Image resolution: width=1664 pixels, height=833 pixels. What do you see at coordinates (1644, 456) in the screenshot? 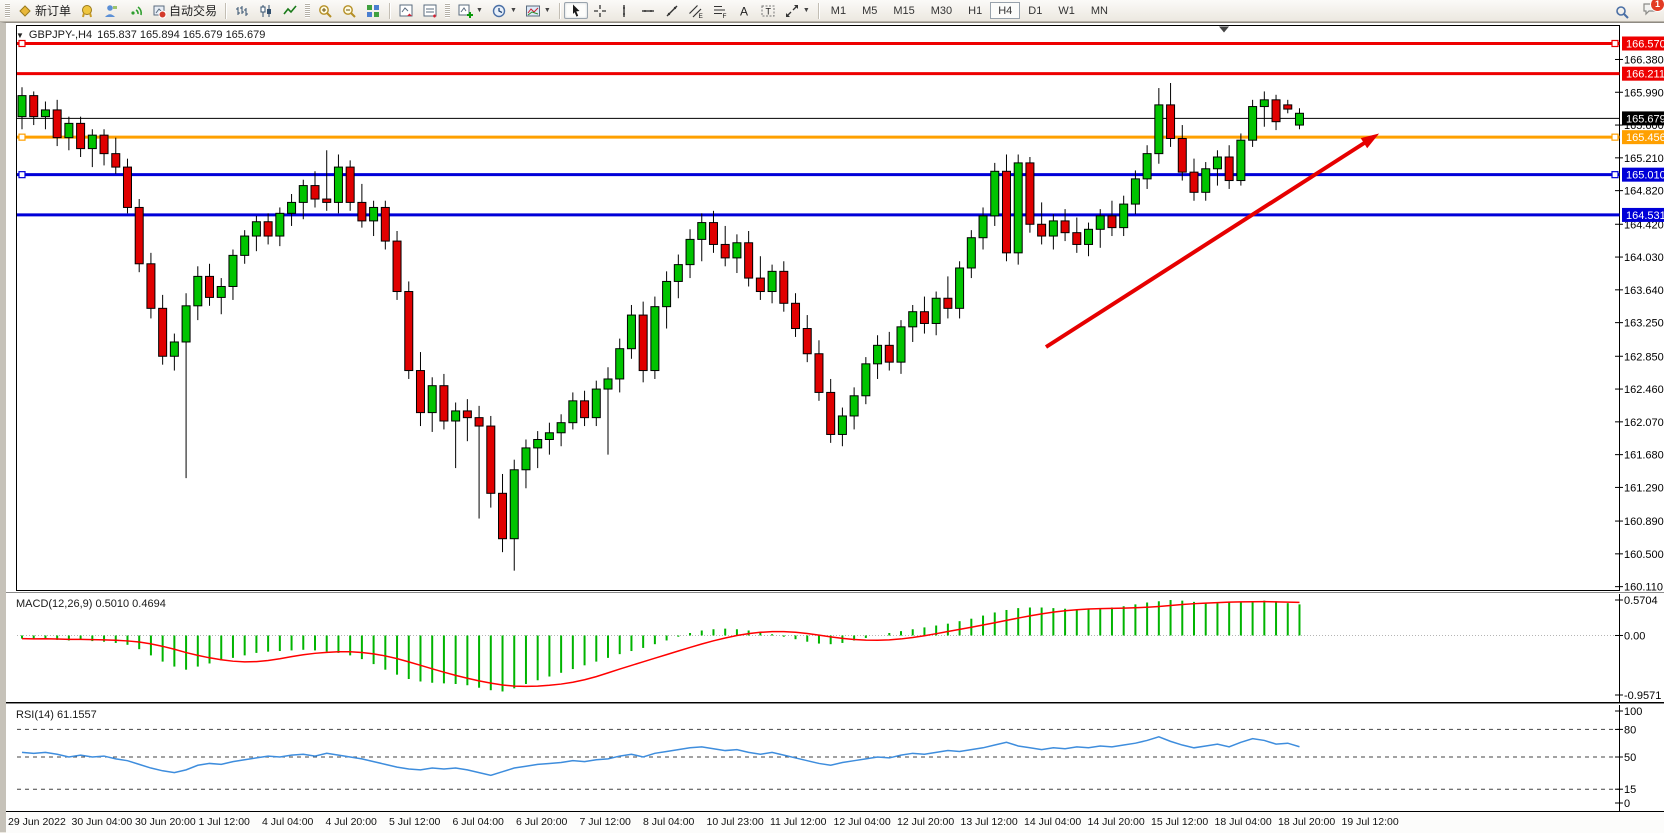
I see `price-tick-label: 161.680` at bounding box center [1644, 456].